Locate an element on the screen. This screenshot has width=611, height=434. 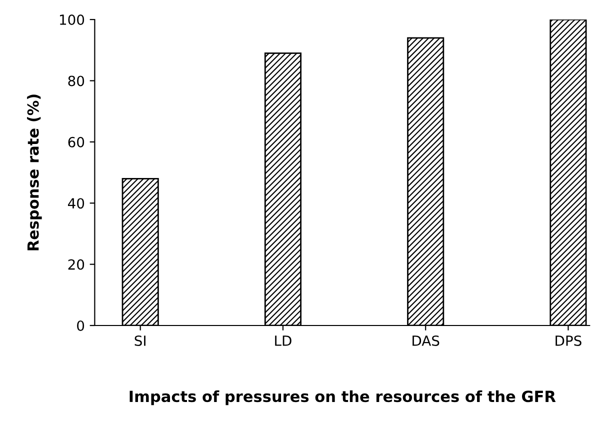
y-tick-label: 60 is located at coordinates (76, 142).